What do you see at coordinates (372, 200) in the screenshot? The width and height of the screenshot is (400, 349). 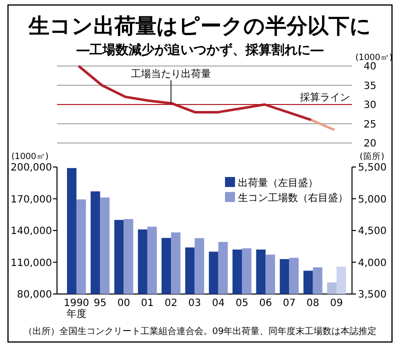 I see `y2-tick-label: 5,000` at bounding box center [372, 200].